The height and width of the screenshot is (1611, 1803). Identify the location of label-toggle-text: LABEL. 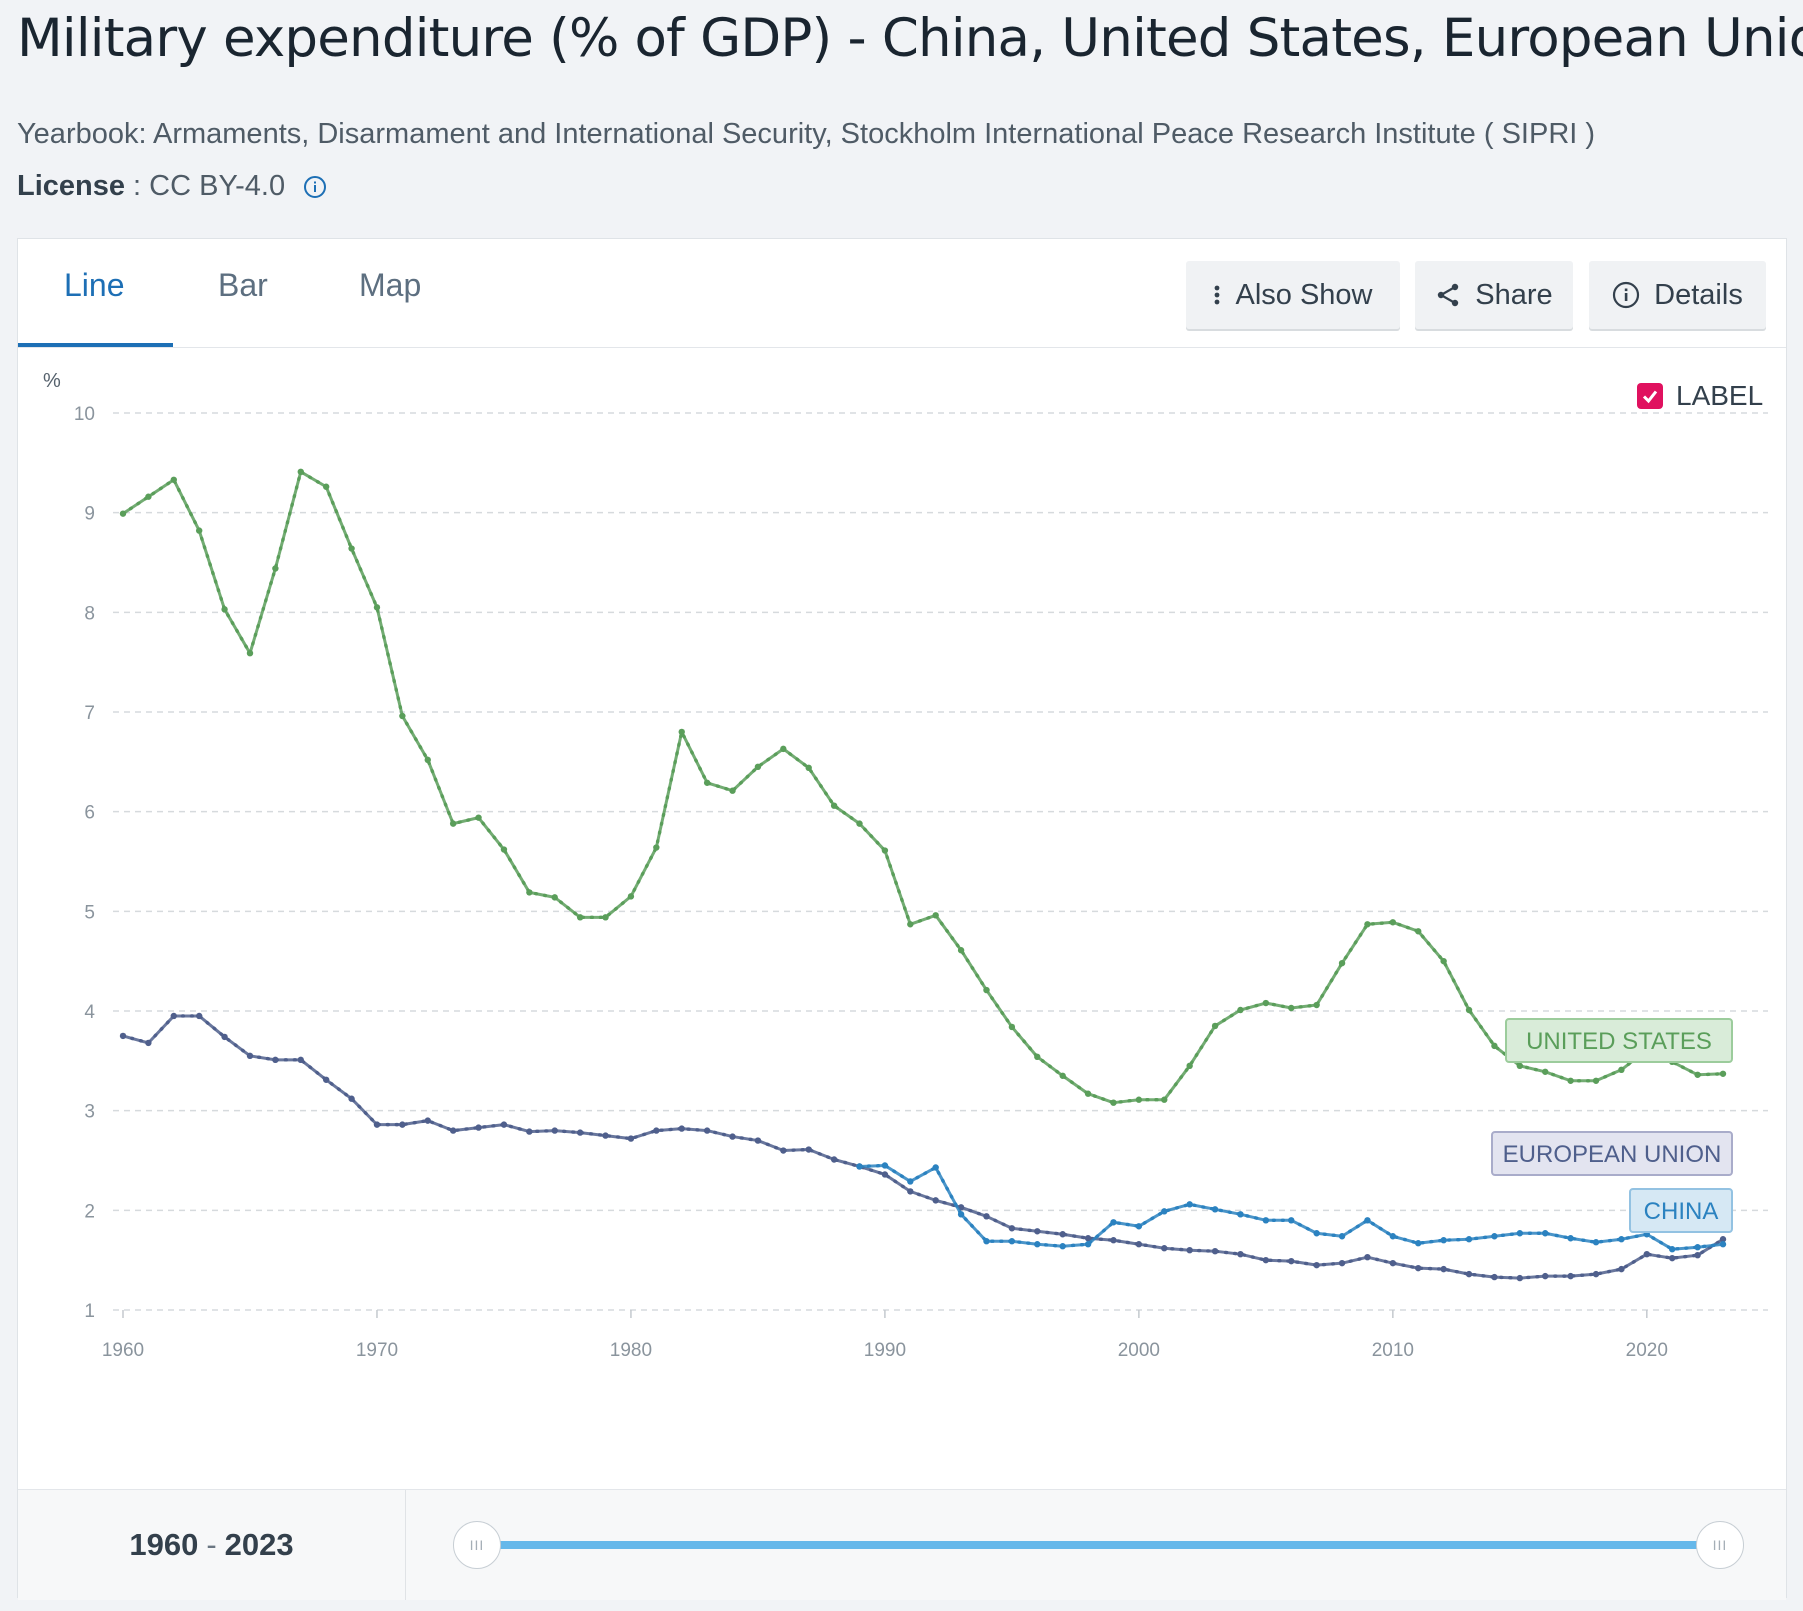
(1720, 395).